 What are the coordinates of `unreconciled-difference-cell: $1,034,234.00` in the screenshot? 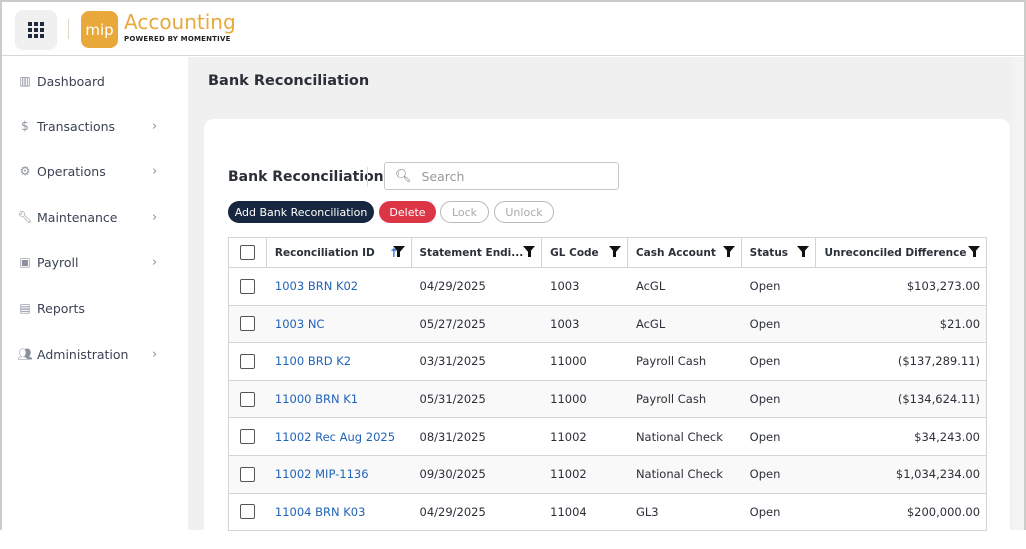 It's located at (938, 474).